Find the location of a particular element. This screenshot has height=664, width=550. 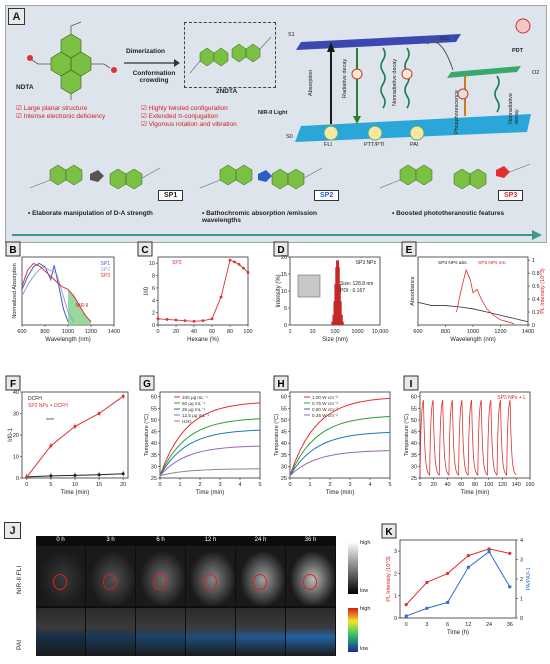

panel-g-tag: G is located at coordinates (147, 383).